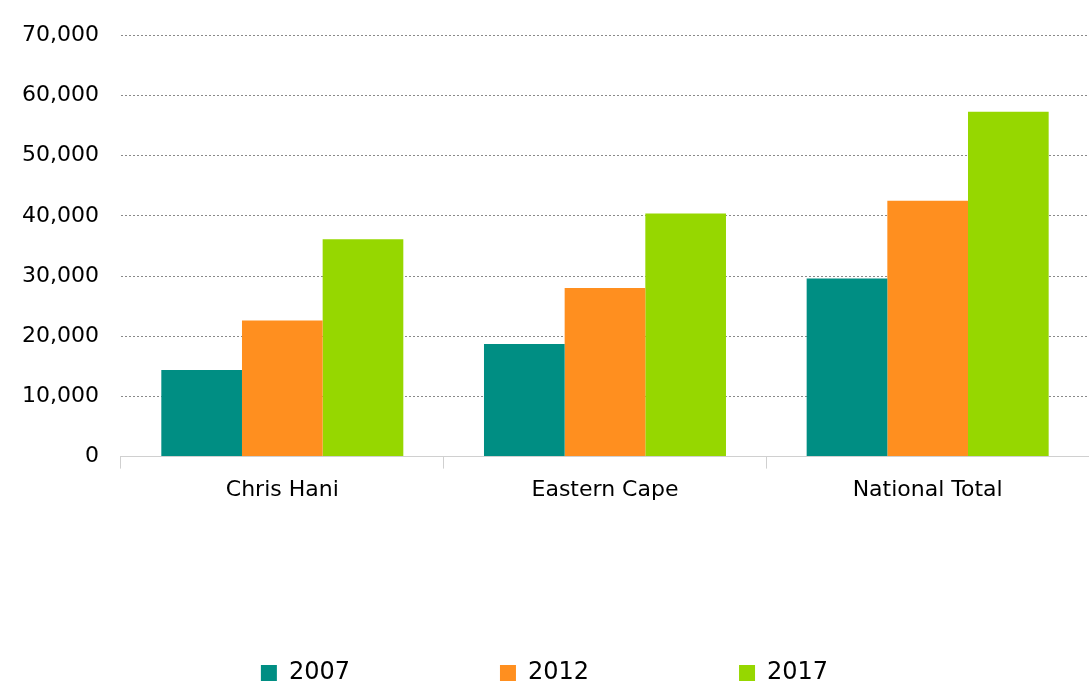  What do you see at coordinates (927, 488) in the screenshot?
I see `x-tick-label: National Total` at bounding box center [927, 488].